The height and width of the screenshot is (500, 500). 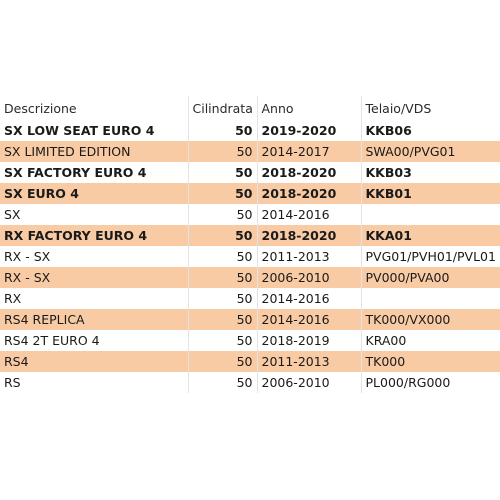 I want to click on table-row: SX LOW SEAT EURO 4 50 2019-2020 KKB06, so click(x=250, y=130).